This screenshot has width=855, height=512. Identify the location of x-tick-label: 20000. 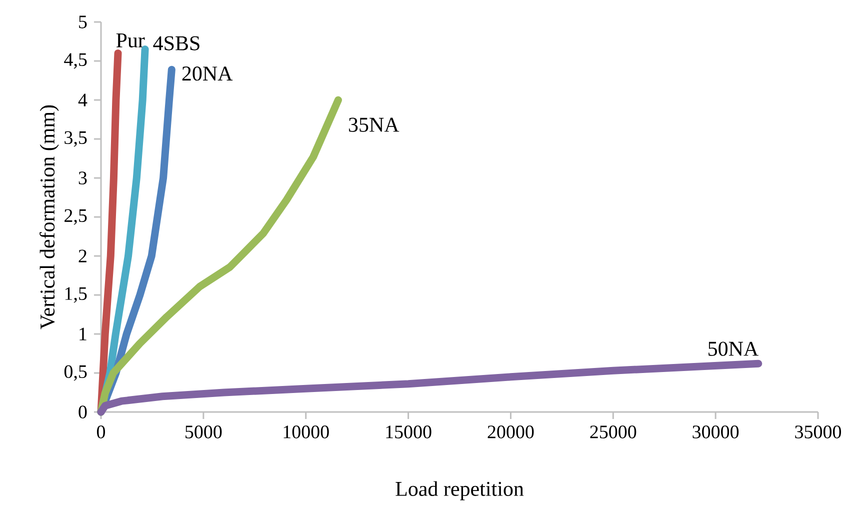
(511, 432).